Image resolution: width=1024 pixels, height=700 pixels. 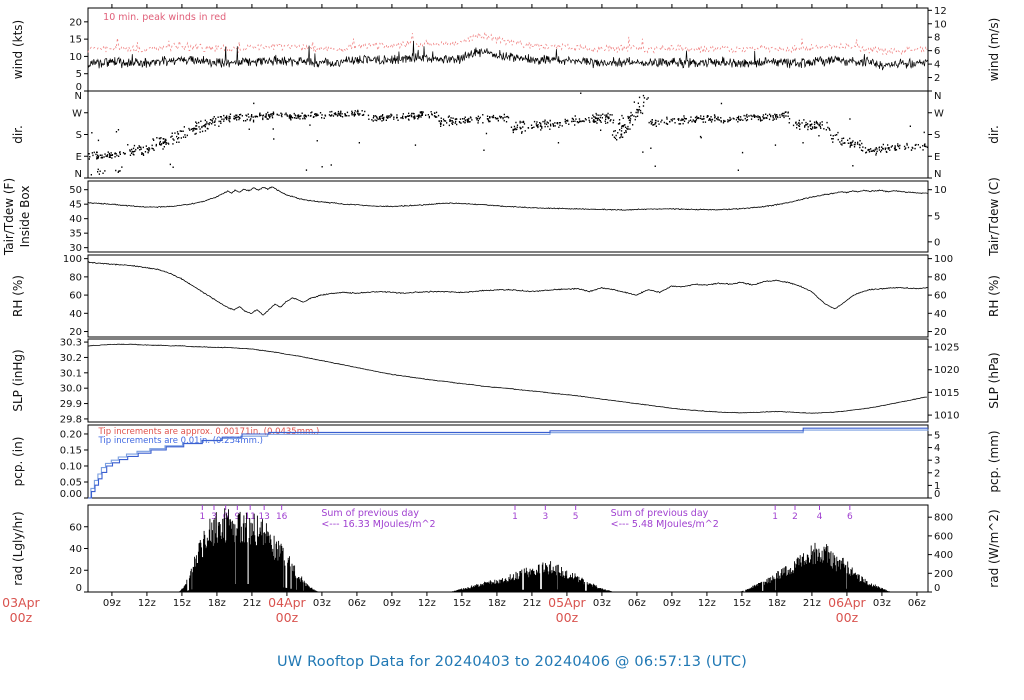 What do you see at coordinates (508, 216) in the screenshot?
I see `panel-temp-border` at bounding box center [508, 216].